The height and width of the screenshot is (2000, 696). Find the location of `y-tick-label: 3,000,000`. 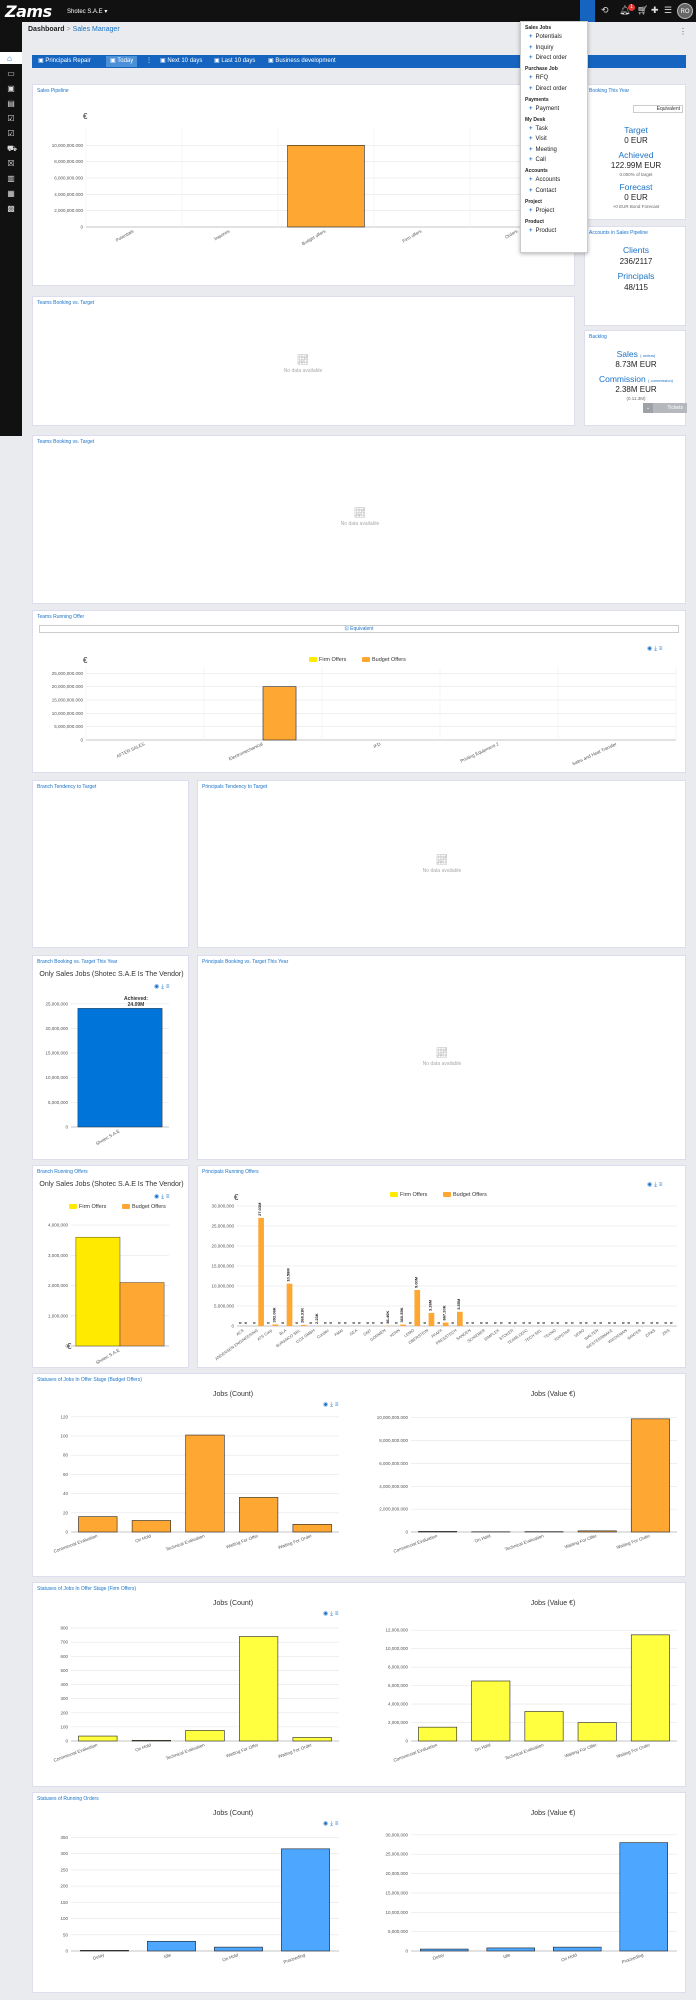

y-tick-label: 3,000,000 is located at coordinates (58, 1255).